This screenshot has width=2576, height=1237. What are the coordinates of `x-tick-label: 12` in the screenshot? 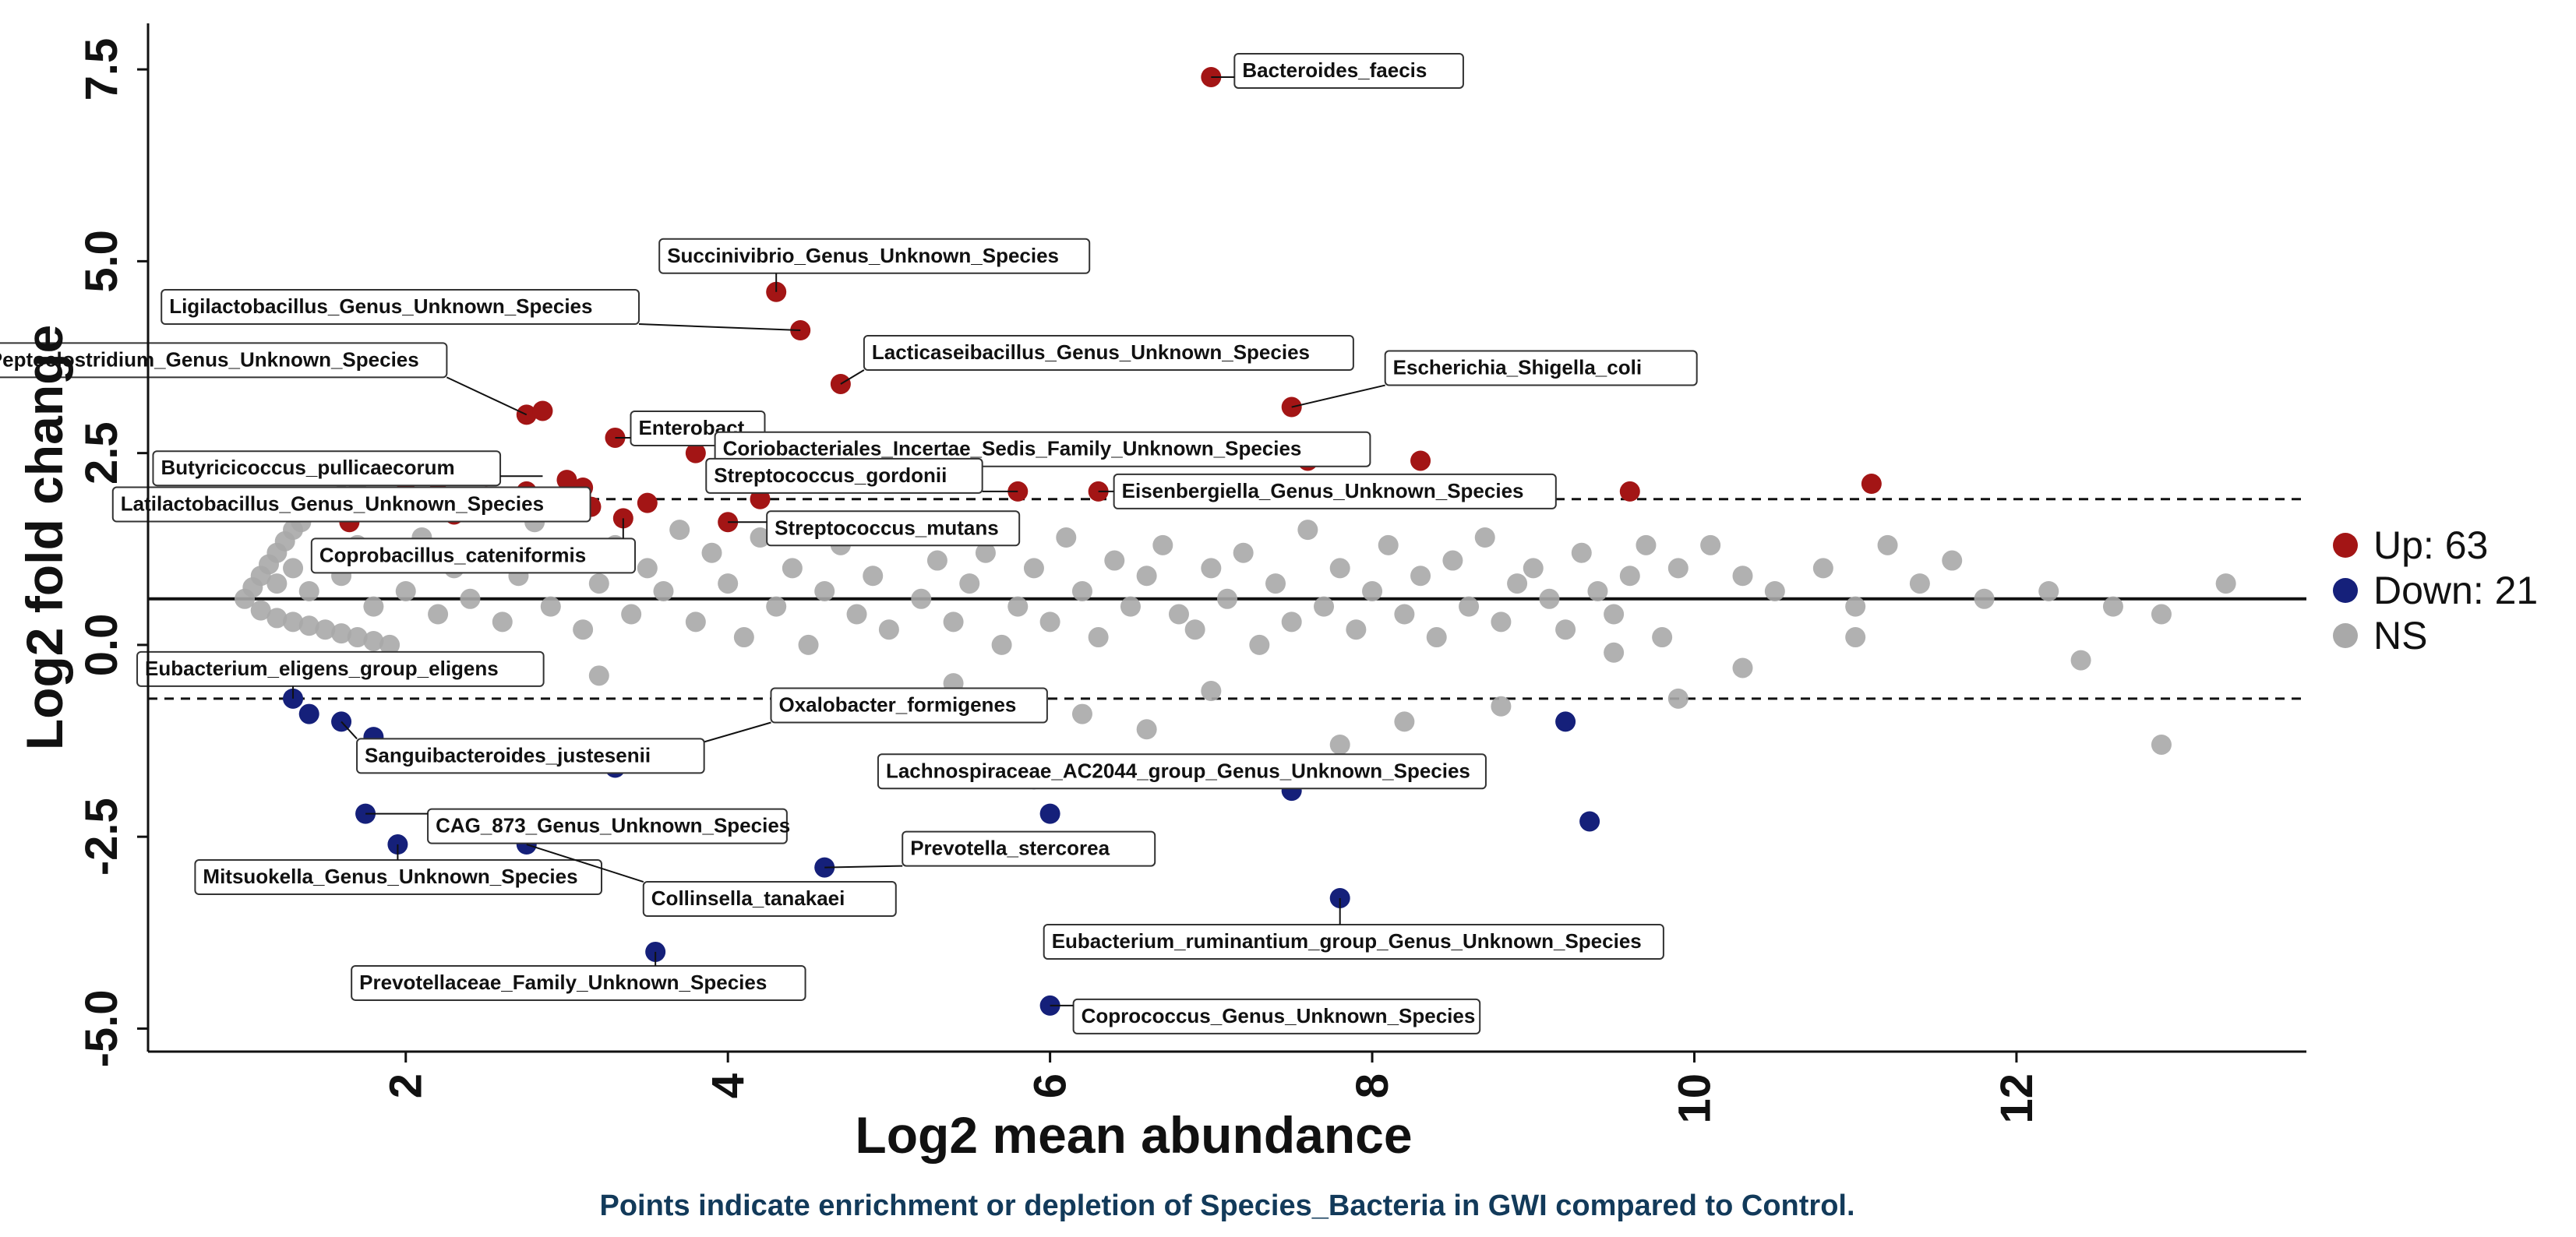 It's located at (2017, 1098).